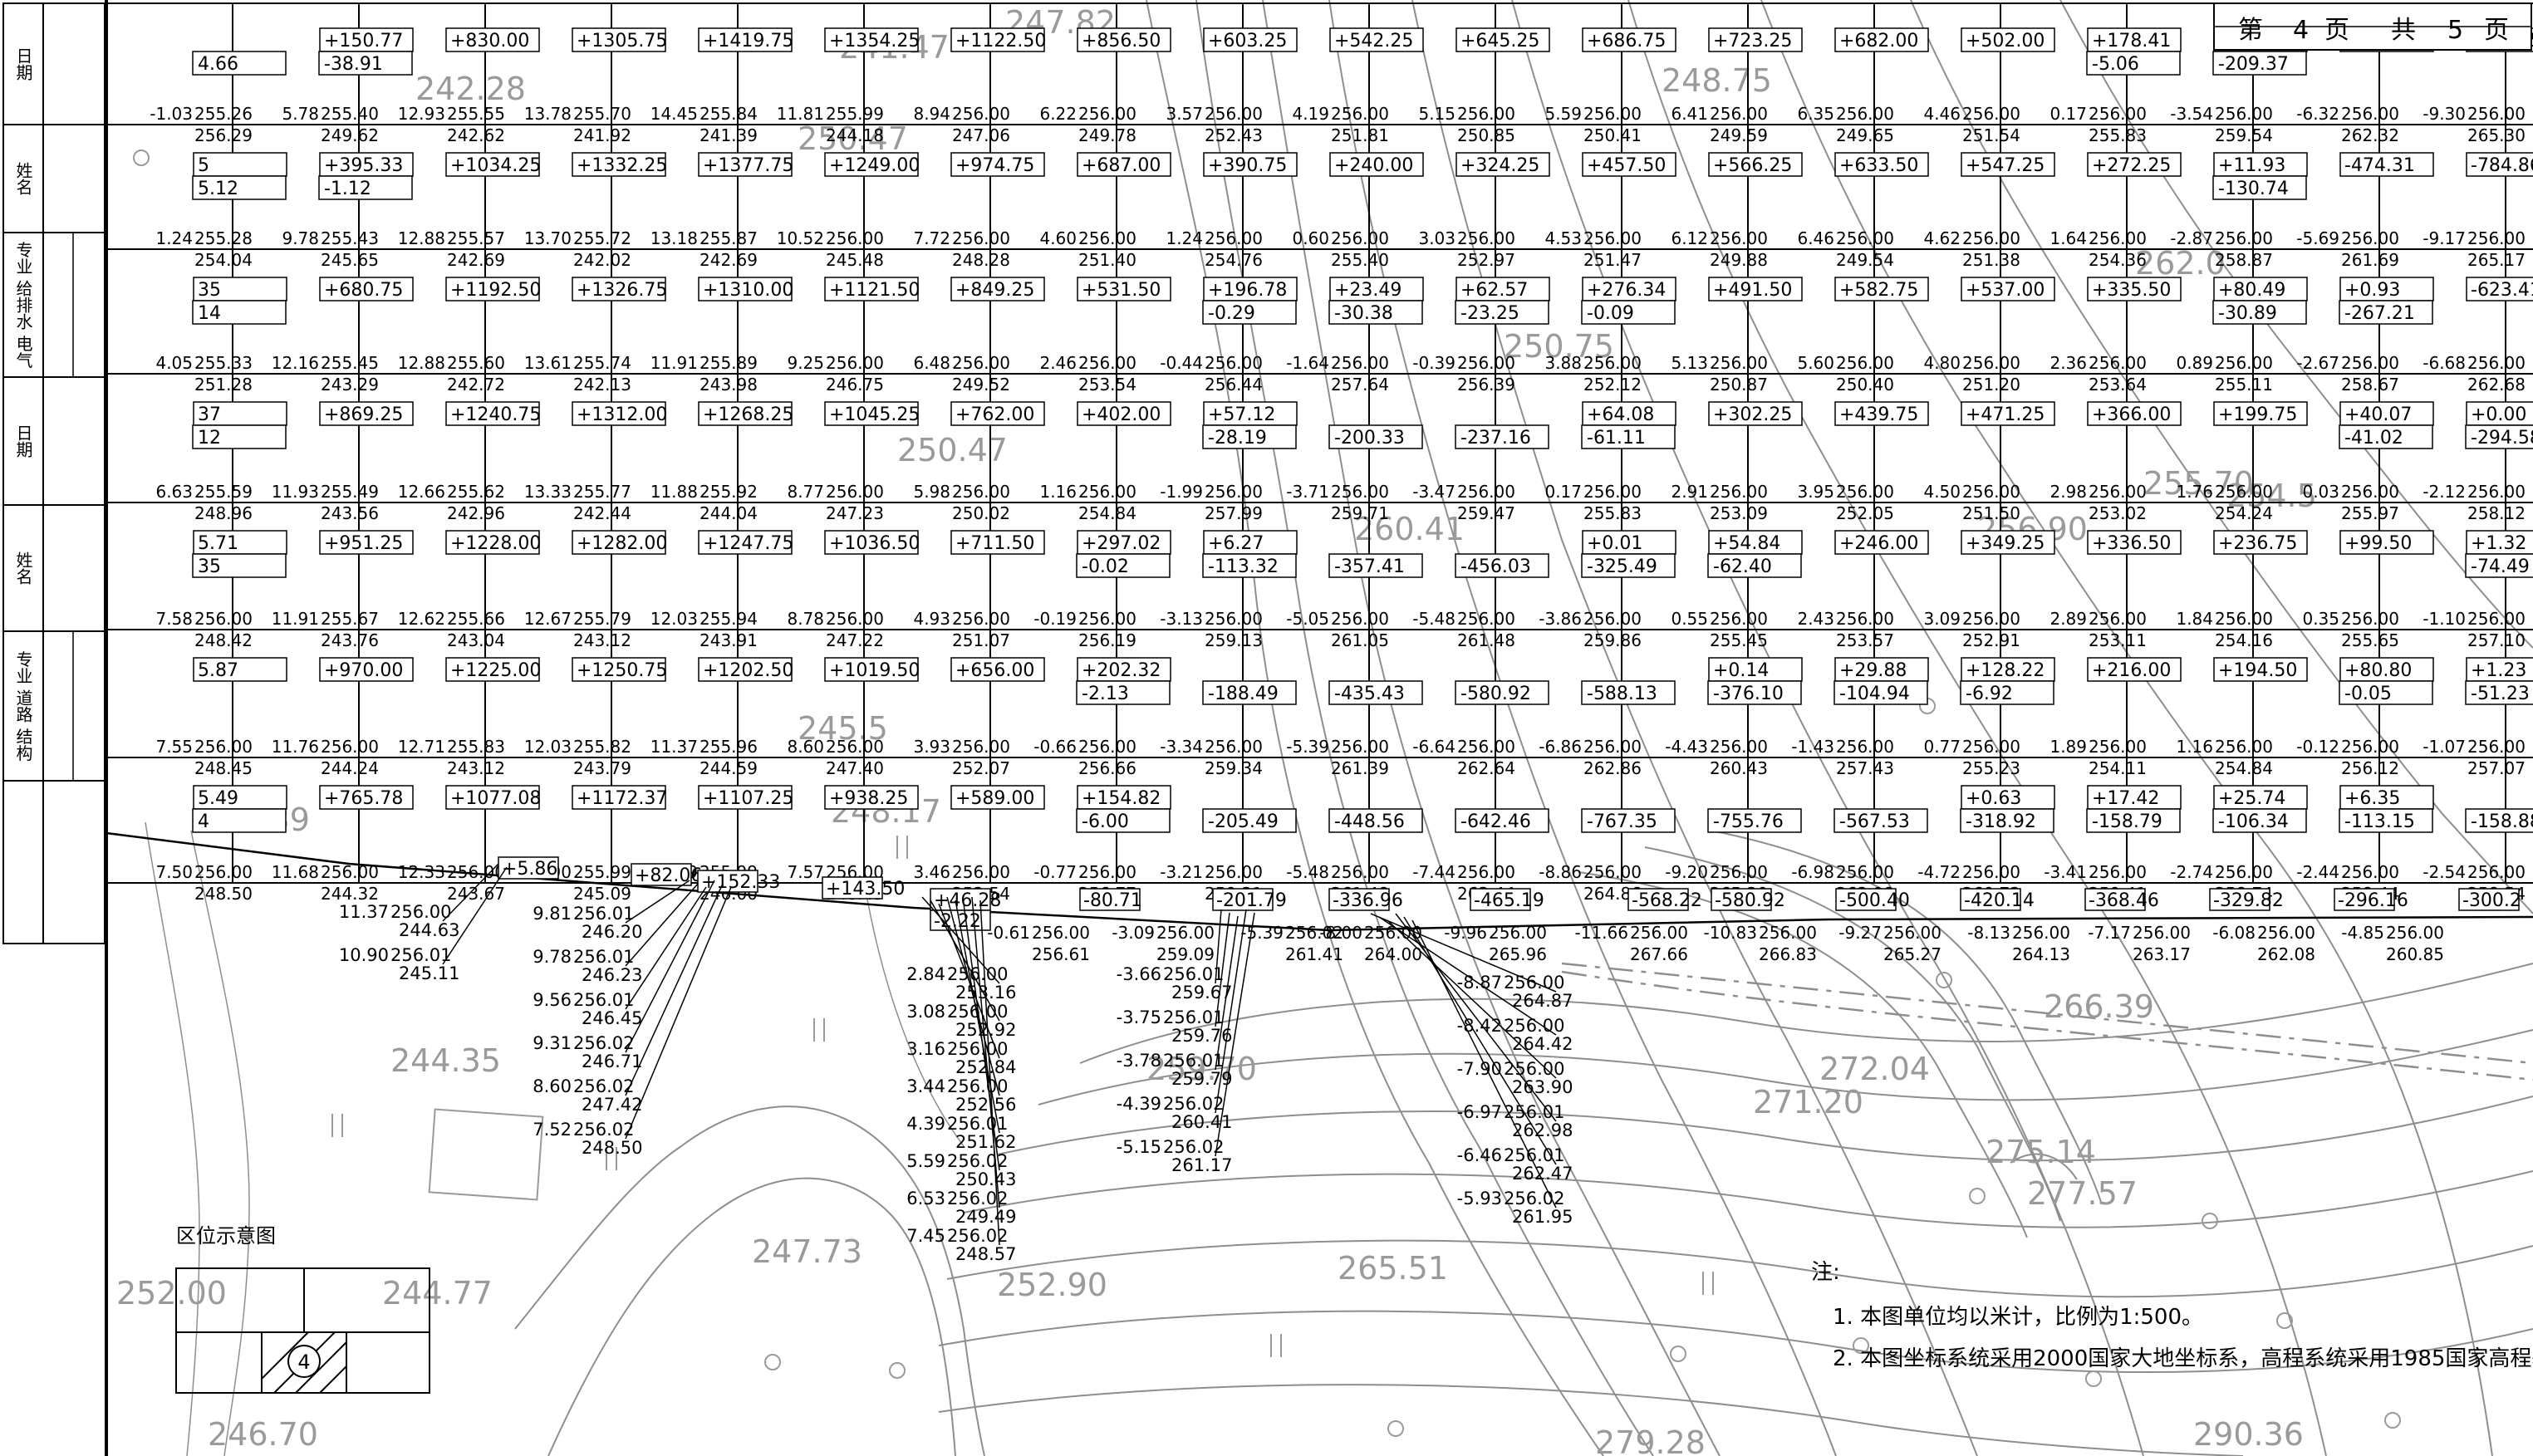 The width and height of the screenshot is (2533, 1456). I want to click on boundary-volume-value: +82.06, so click(669, 875).